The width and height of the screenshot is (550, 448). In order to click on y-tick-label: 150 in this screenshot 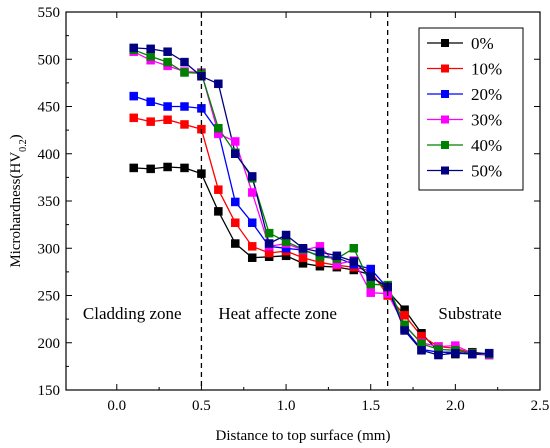, I will do `click(49, 391)`.